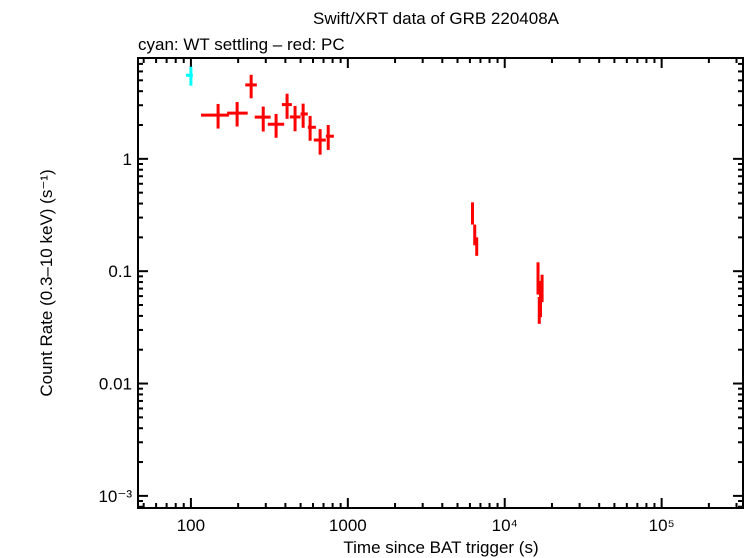 The width and height of the screenshot is (746, 558). Describe the element at coordinates (115, 496) in the screenshot. I see `y-tick-label: 10⁻³` at that location.